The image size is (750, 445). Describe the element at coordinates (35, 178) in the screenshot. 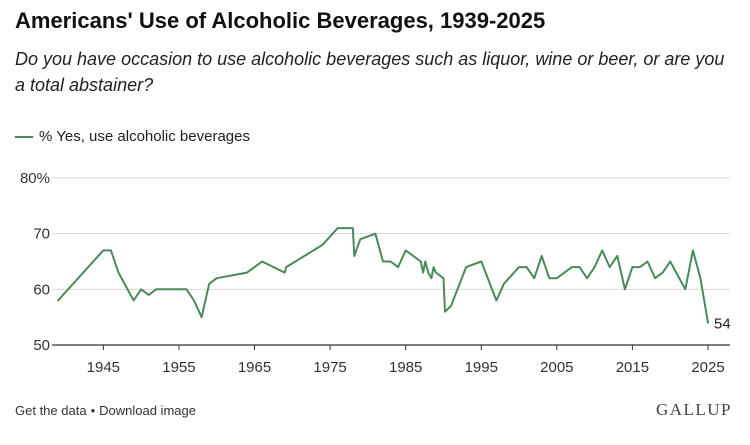

I see `y-tick-label: 80%` at that location.